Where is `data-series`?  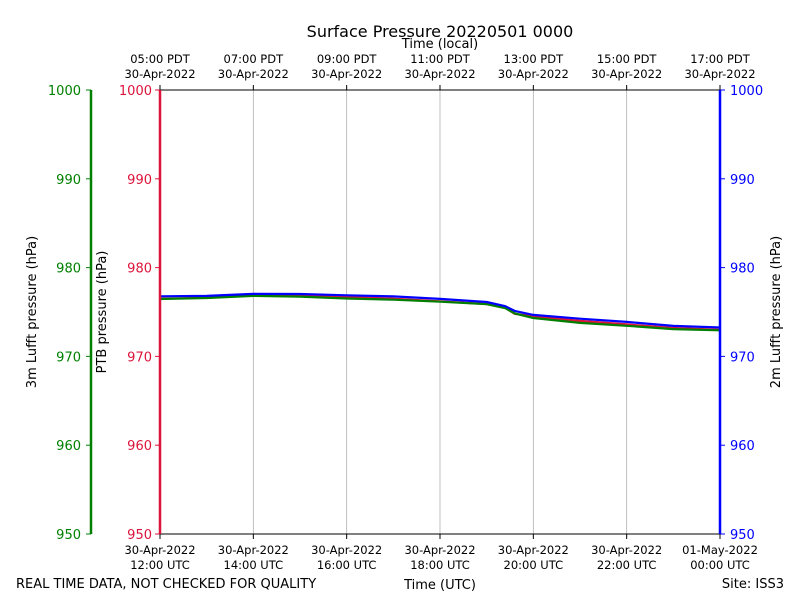
data-series is located at coordinates (440, 312).